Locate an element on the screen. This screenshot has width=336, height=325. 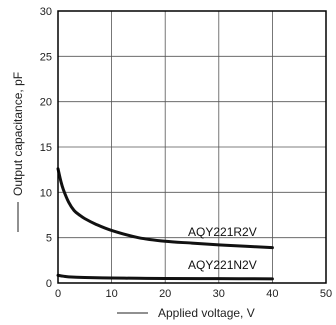
y-tick-labels: 0 5 10 15 20 25 30 is located at coordinates (46, 148).